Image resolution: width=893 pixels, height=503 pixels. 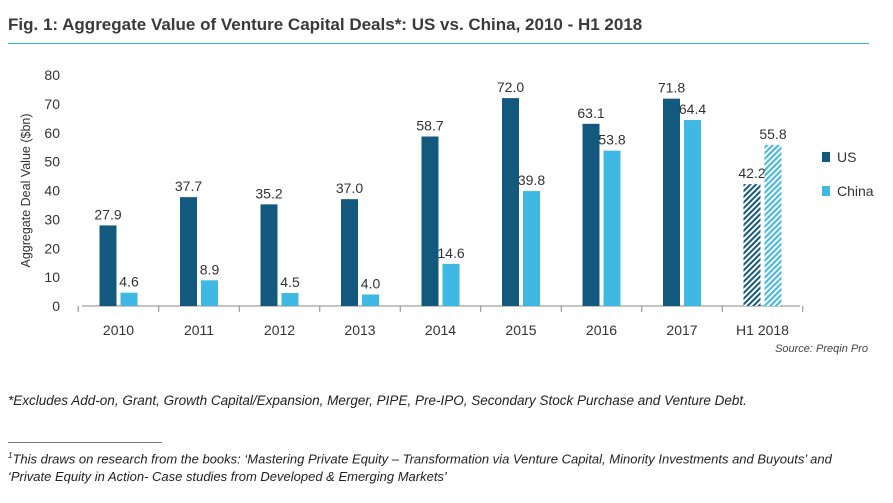 What do you see at coordinates (531, 180) in the screenshot?
I see `china-value-label: 39.8` at bounding box center [531, 180].